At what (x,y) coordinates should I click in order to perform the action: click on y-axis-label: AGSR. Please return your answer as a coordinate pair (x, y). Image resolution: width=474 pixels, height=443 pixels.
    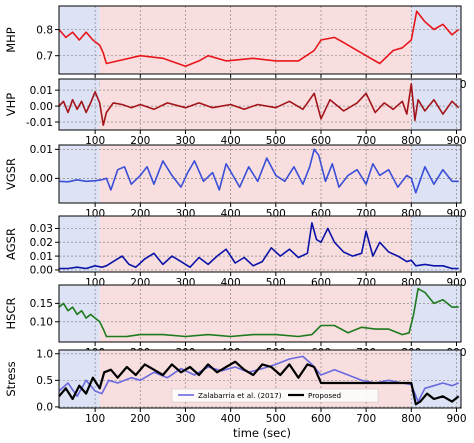
    Looking at the image, I should click on (11, 244).